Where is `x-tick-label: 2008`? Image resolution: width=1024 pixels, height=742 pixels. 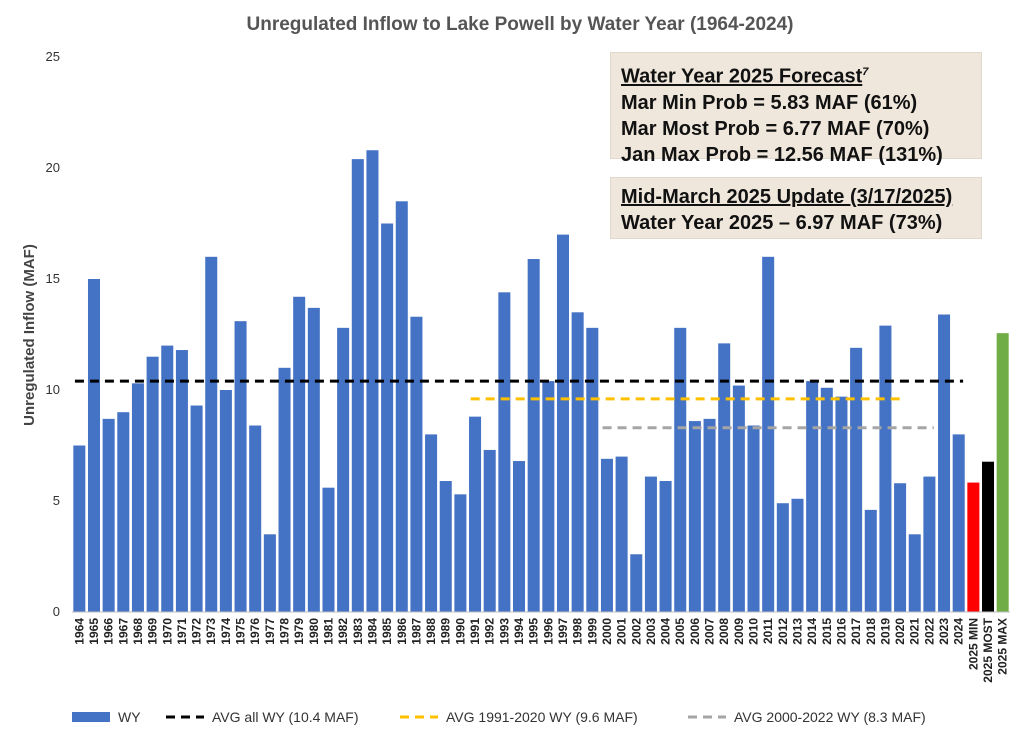
x-tick-label: 2008 is located at coordinates (724, 631).